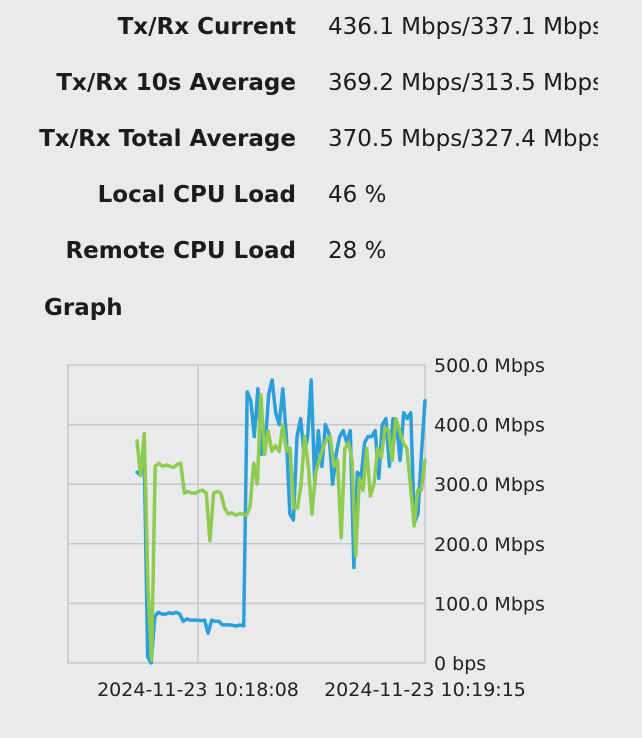  What do you see at coordinates (321, 83) in the screenshot?
I see `stat-row-tx-rx-10s-average: Tx/Rx 10s Average 369.2 Mbps/313.5 Mbps` at bounding box center [321, 83].